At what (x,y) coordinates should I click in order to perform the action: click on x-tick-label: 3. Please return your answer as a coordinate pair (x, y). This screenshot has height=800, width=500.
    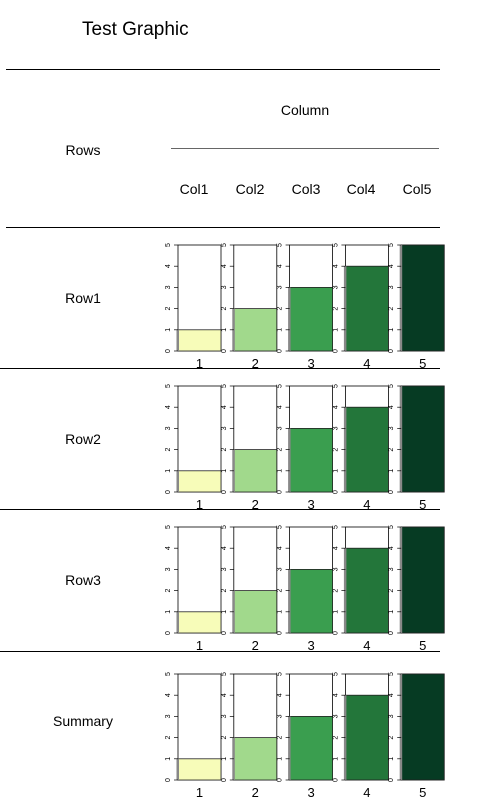
    Looking at the image, I should click on (310, 645).